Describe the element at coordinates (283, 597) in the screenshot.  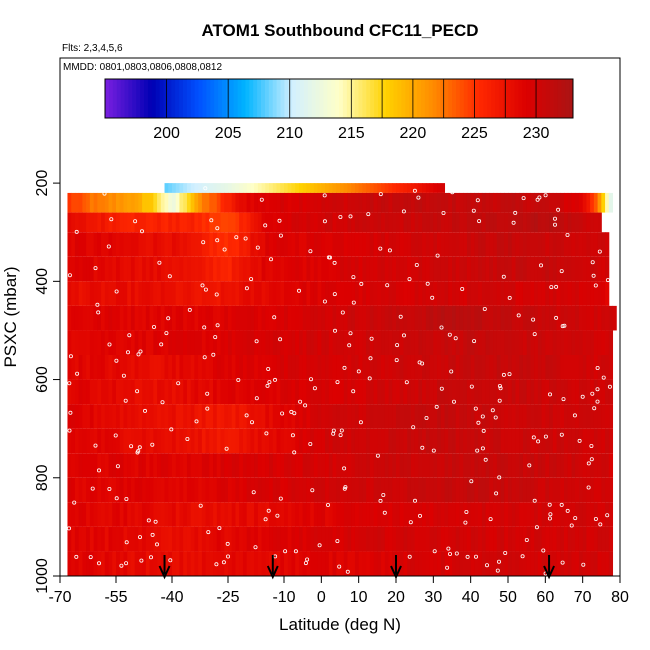
I see `x-tick-label: -10` at that location.